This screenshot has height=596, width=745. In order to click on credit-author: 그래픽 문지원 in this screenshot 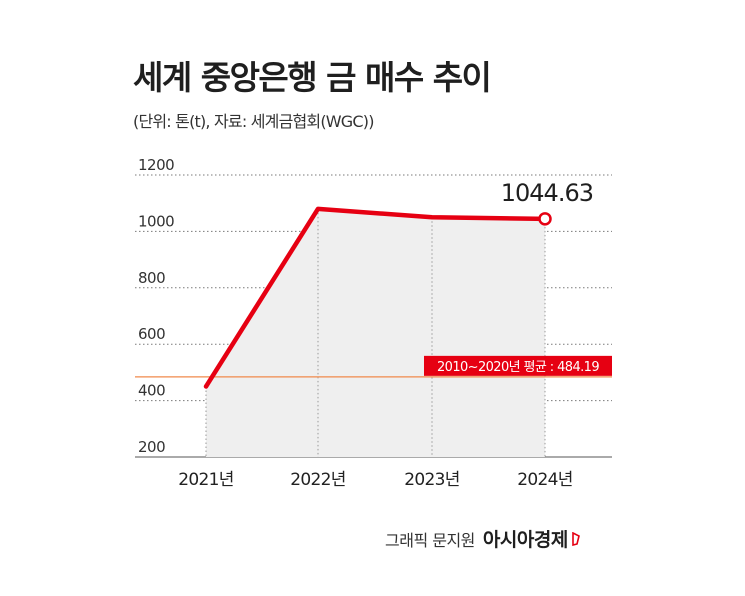, I will do `click(430, 540)`.